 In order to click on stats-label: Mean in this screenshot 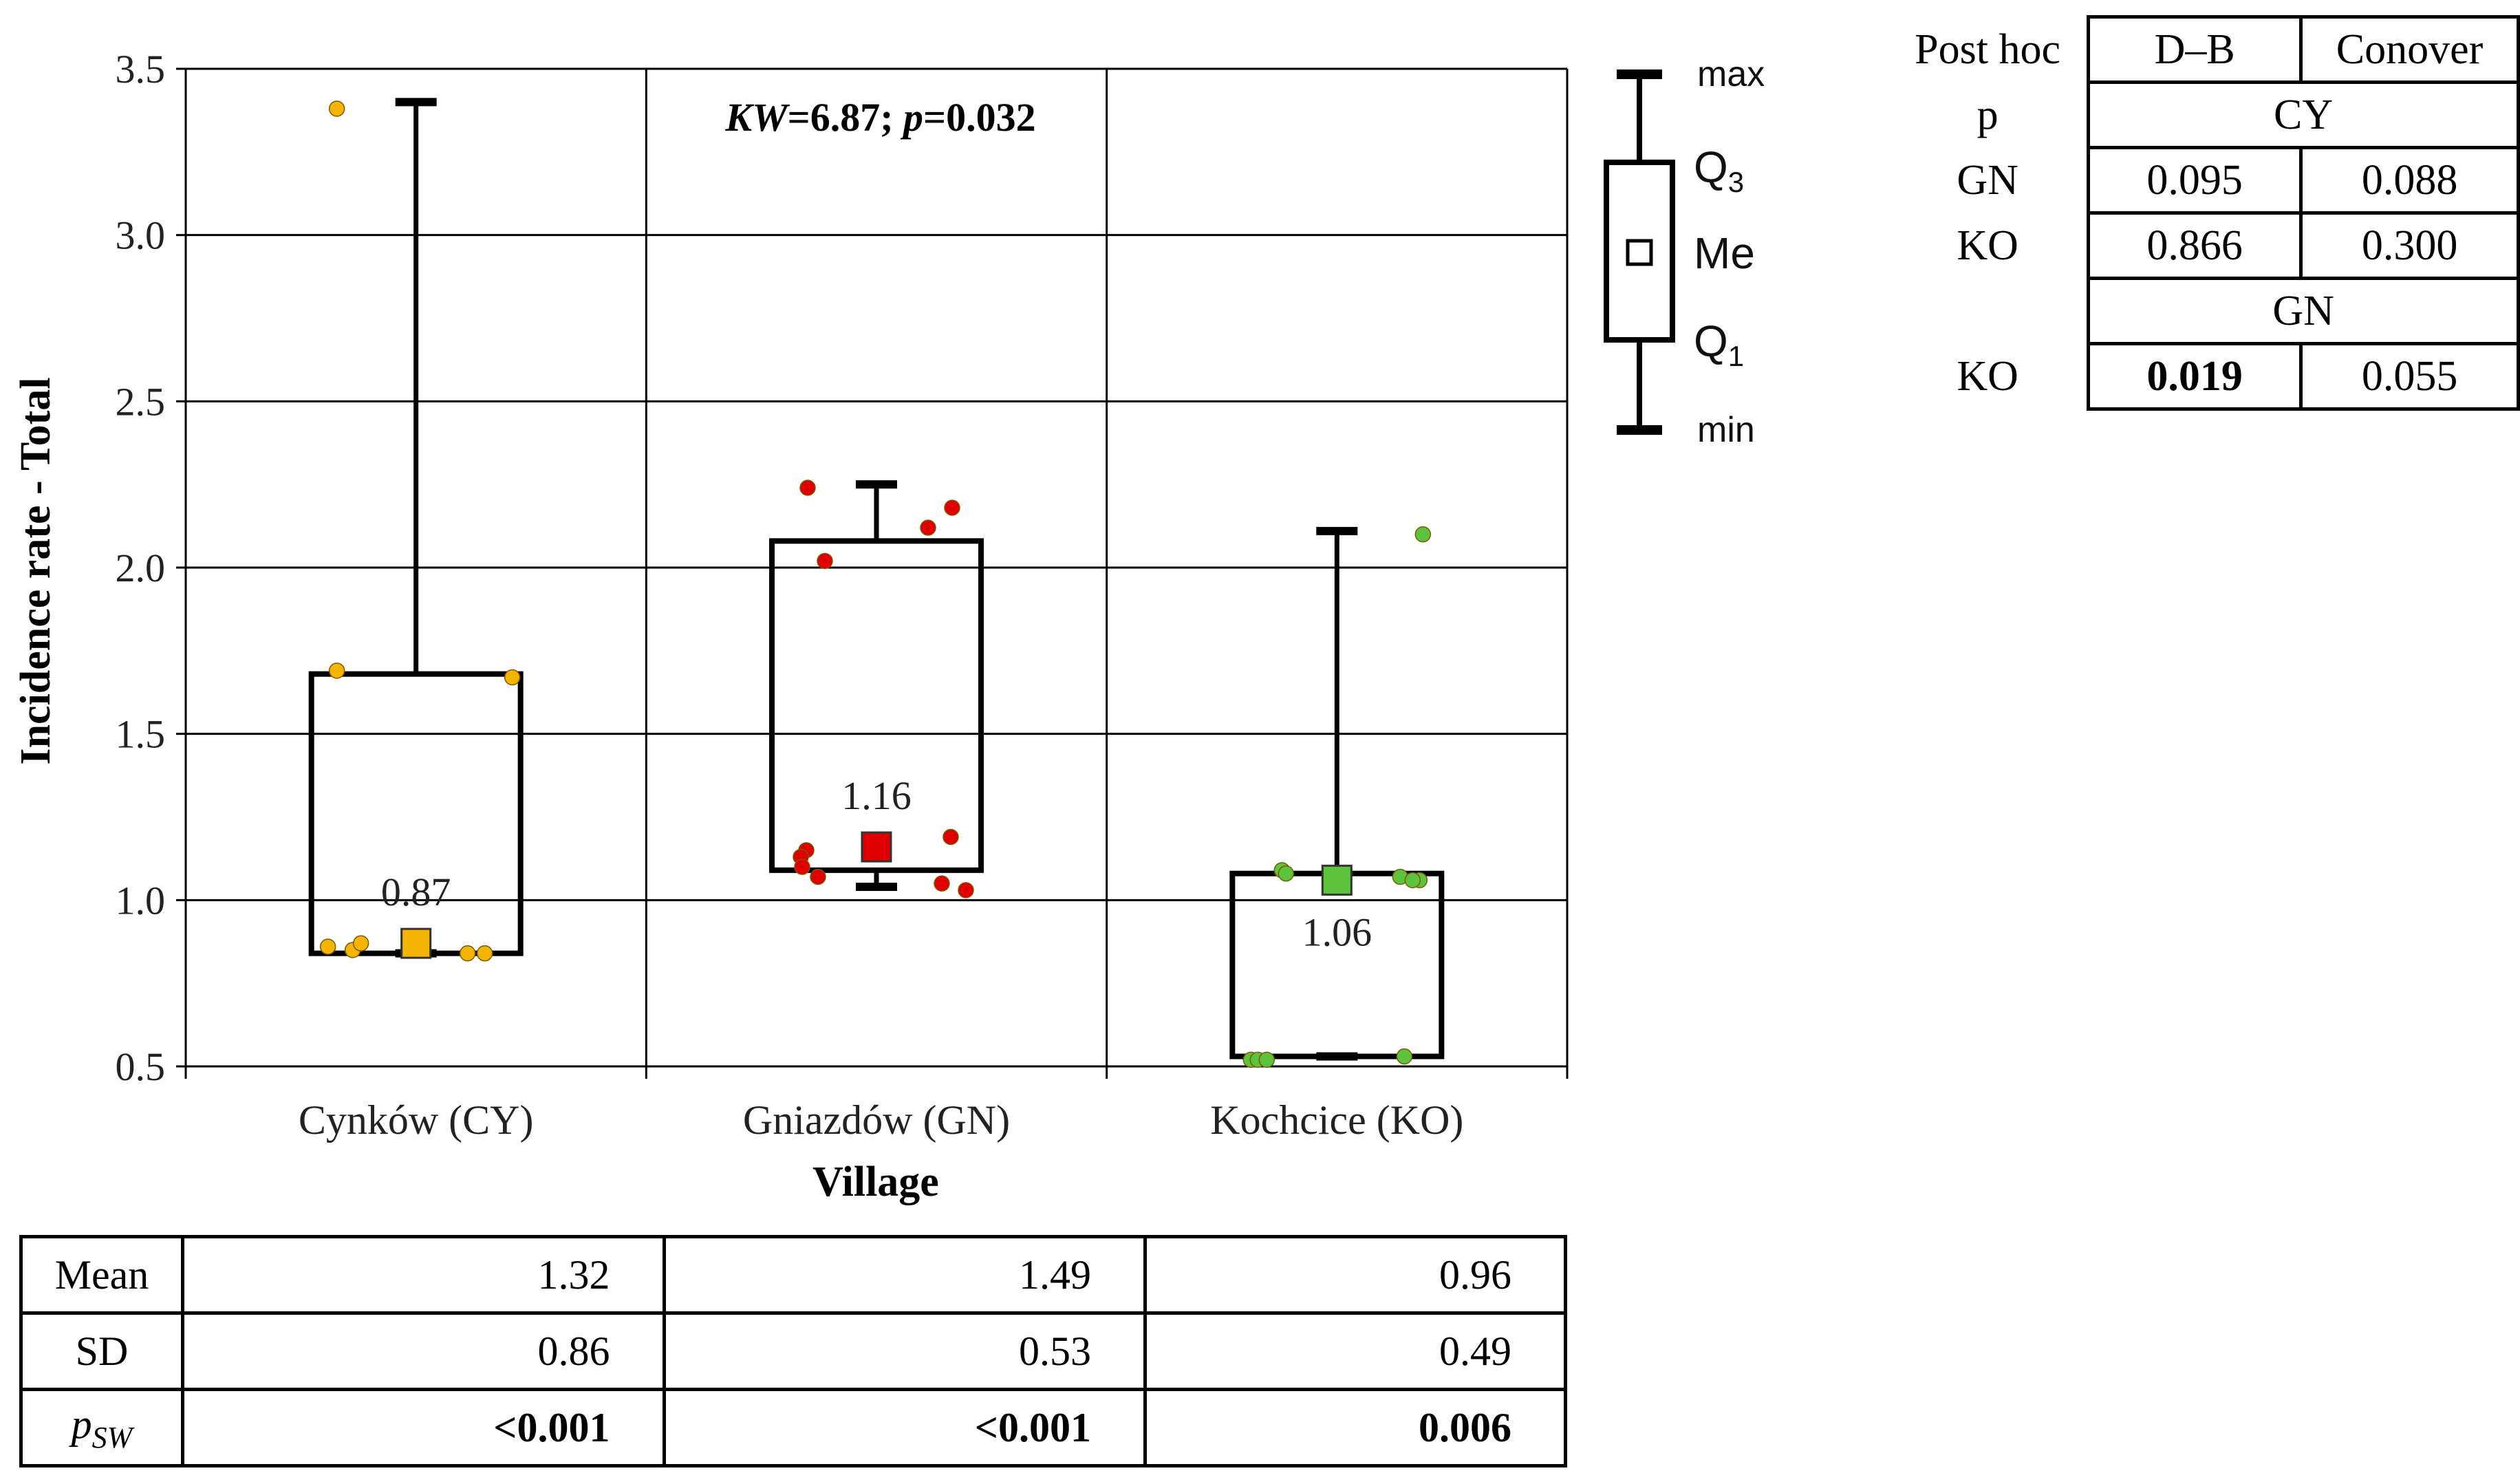, I will do `click(101, 1275)`.